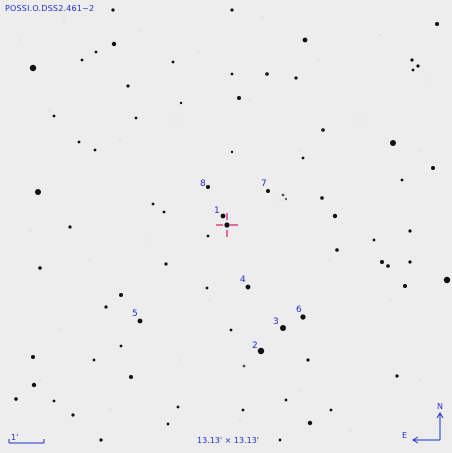 This screenshot has height=453, width=452. I want to click on marker-6-label: 6, so click(299, 310).